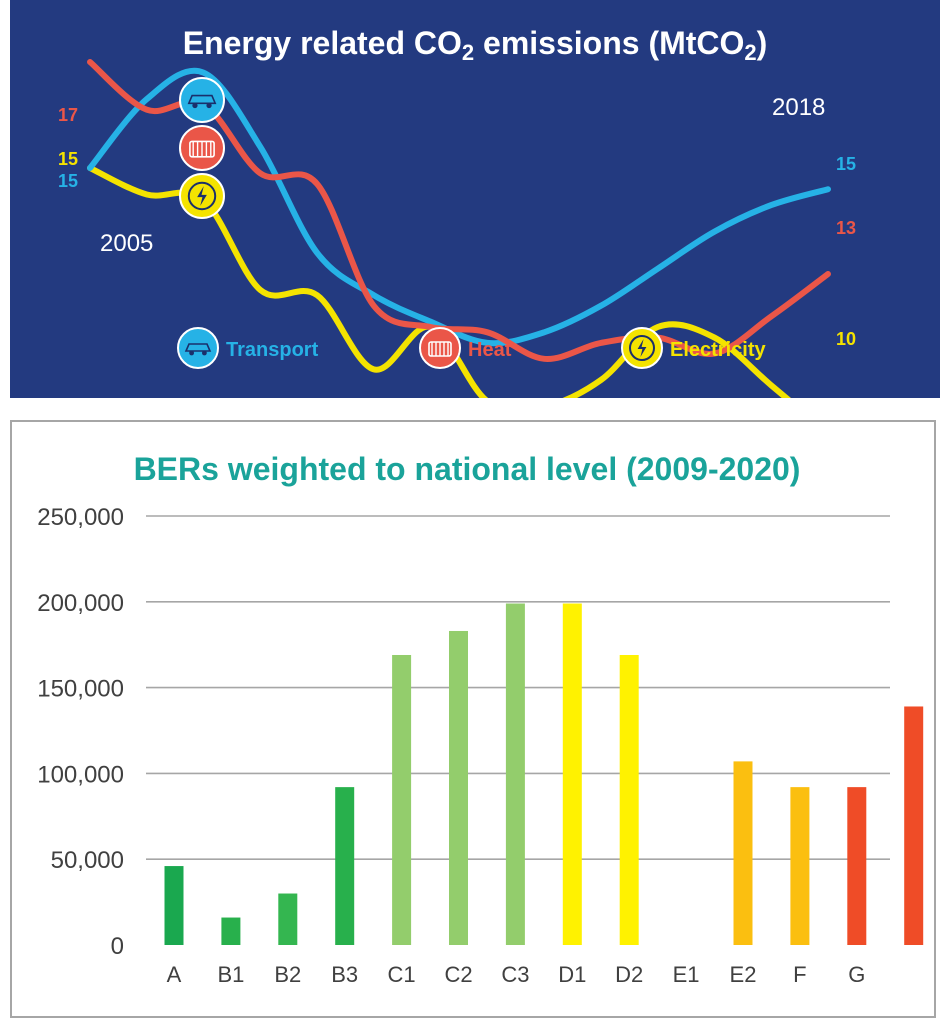 This screenshot has height=1024, width=947. What do you see at coordinates (846, 339) in the screenshot?
I see `end-value-electricity: 10` at bounding box center [846, 339].